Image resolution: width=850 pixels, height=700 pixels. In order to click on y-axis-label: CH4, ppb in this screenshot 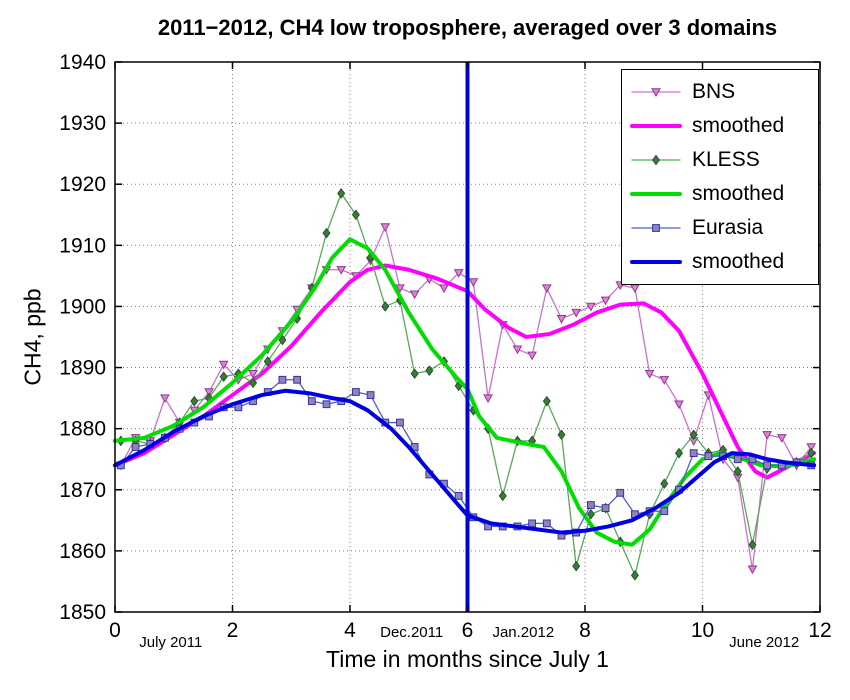, I will do `click(32, 337)`.